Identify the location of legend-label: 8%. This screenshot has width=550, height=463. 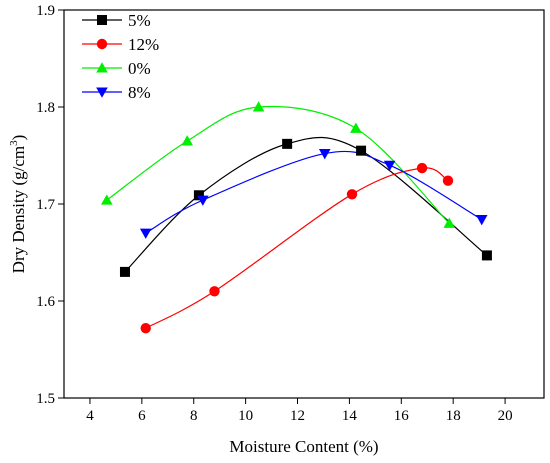
(139, 92).